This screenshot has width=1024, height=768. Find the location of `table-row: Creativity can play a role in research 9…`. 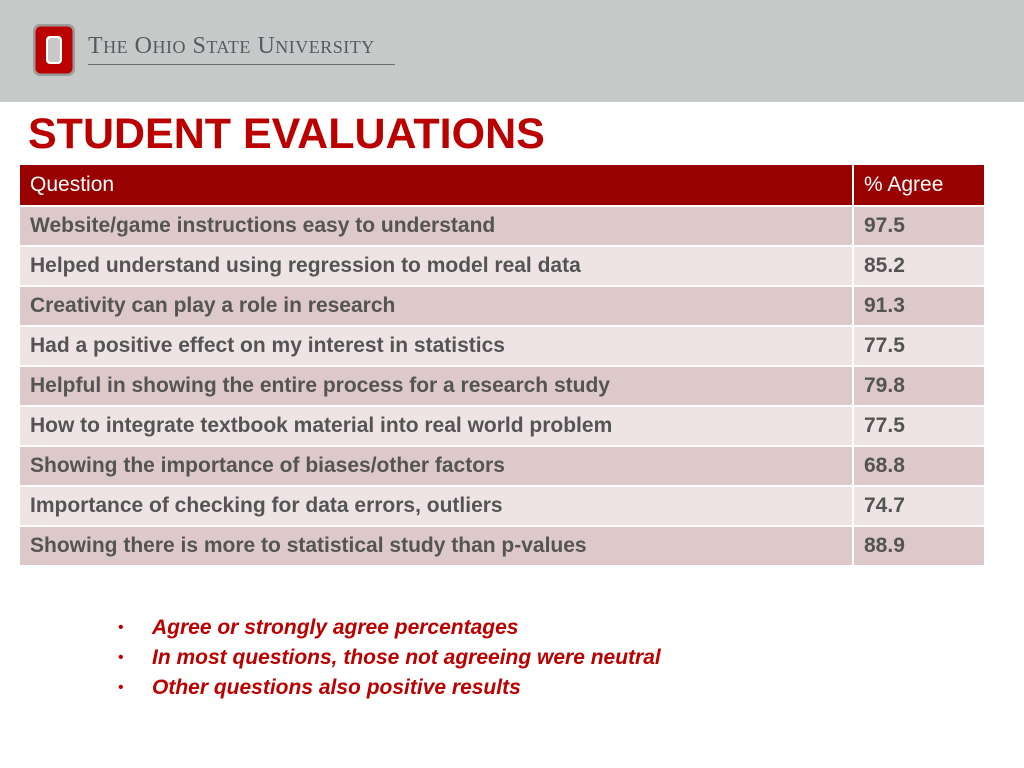

table-row: Creativity can play a role in research 9… is located at coordinates (502, 306).